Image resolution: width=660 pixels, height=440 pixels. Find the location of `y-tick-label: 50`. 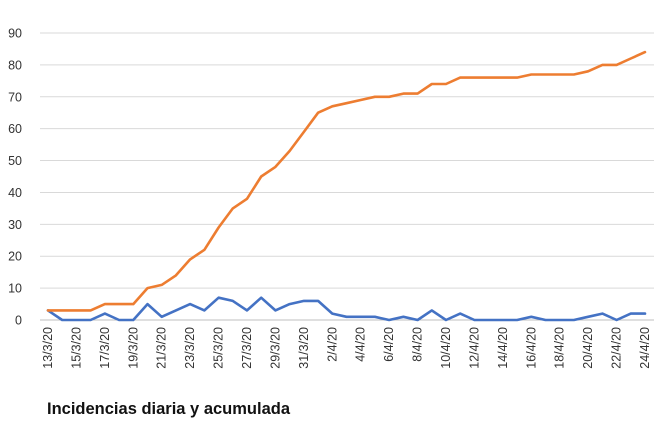

y-tick-label: 50 is located at coordinates (15, 161).